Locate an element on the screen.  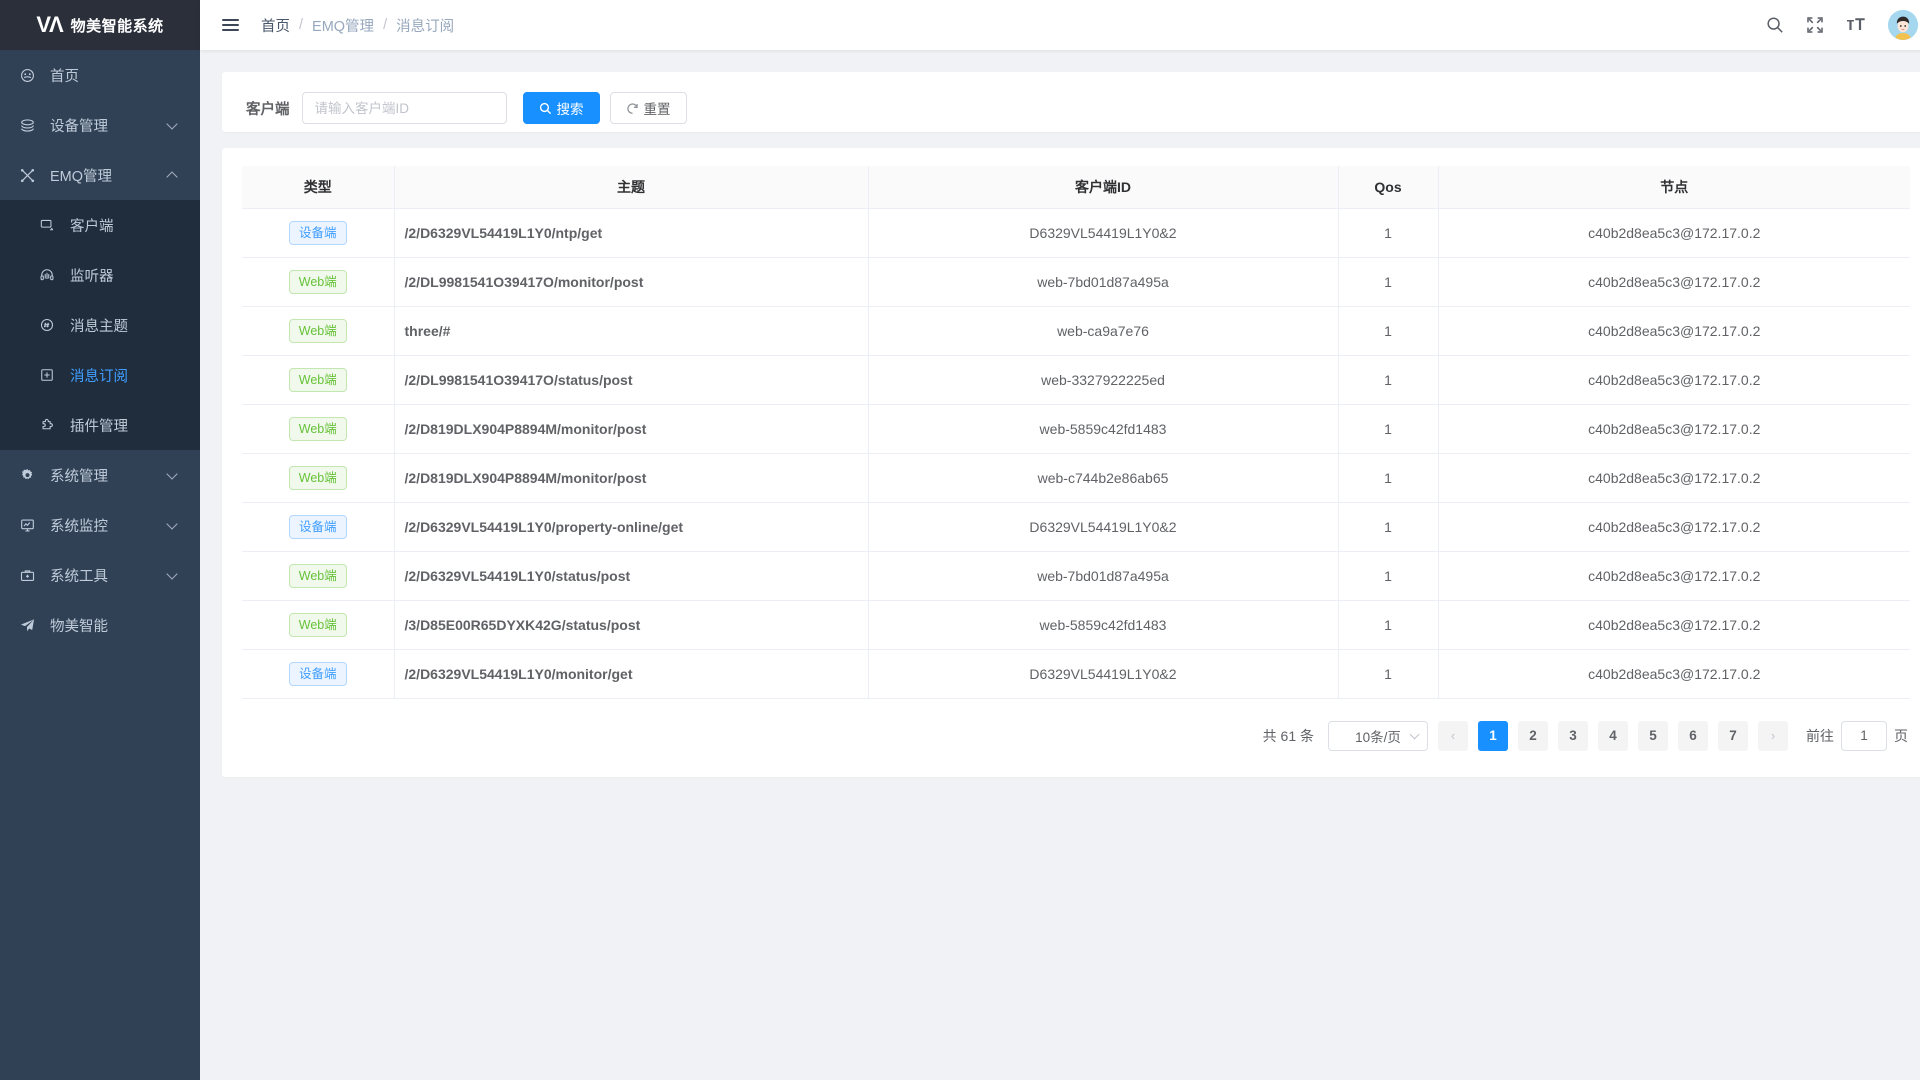
jump-prefix-label: 前往 is located at coordinates (1820, 735).